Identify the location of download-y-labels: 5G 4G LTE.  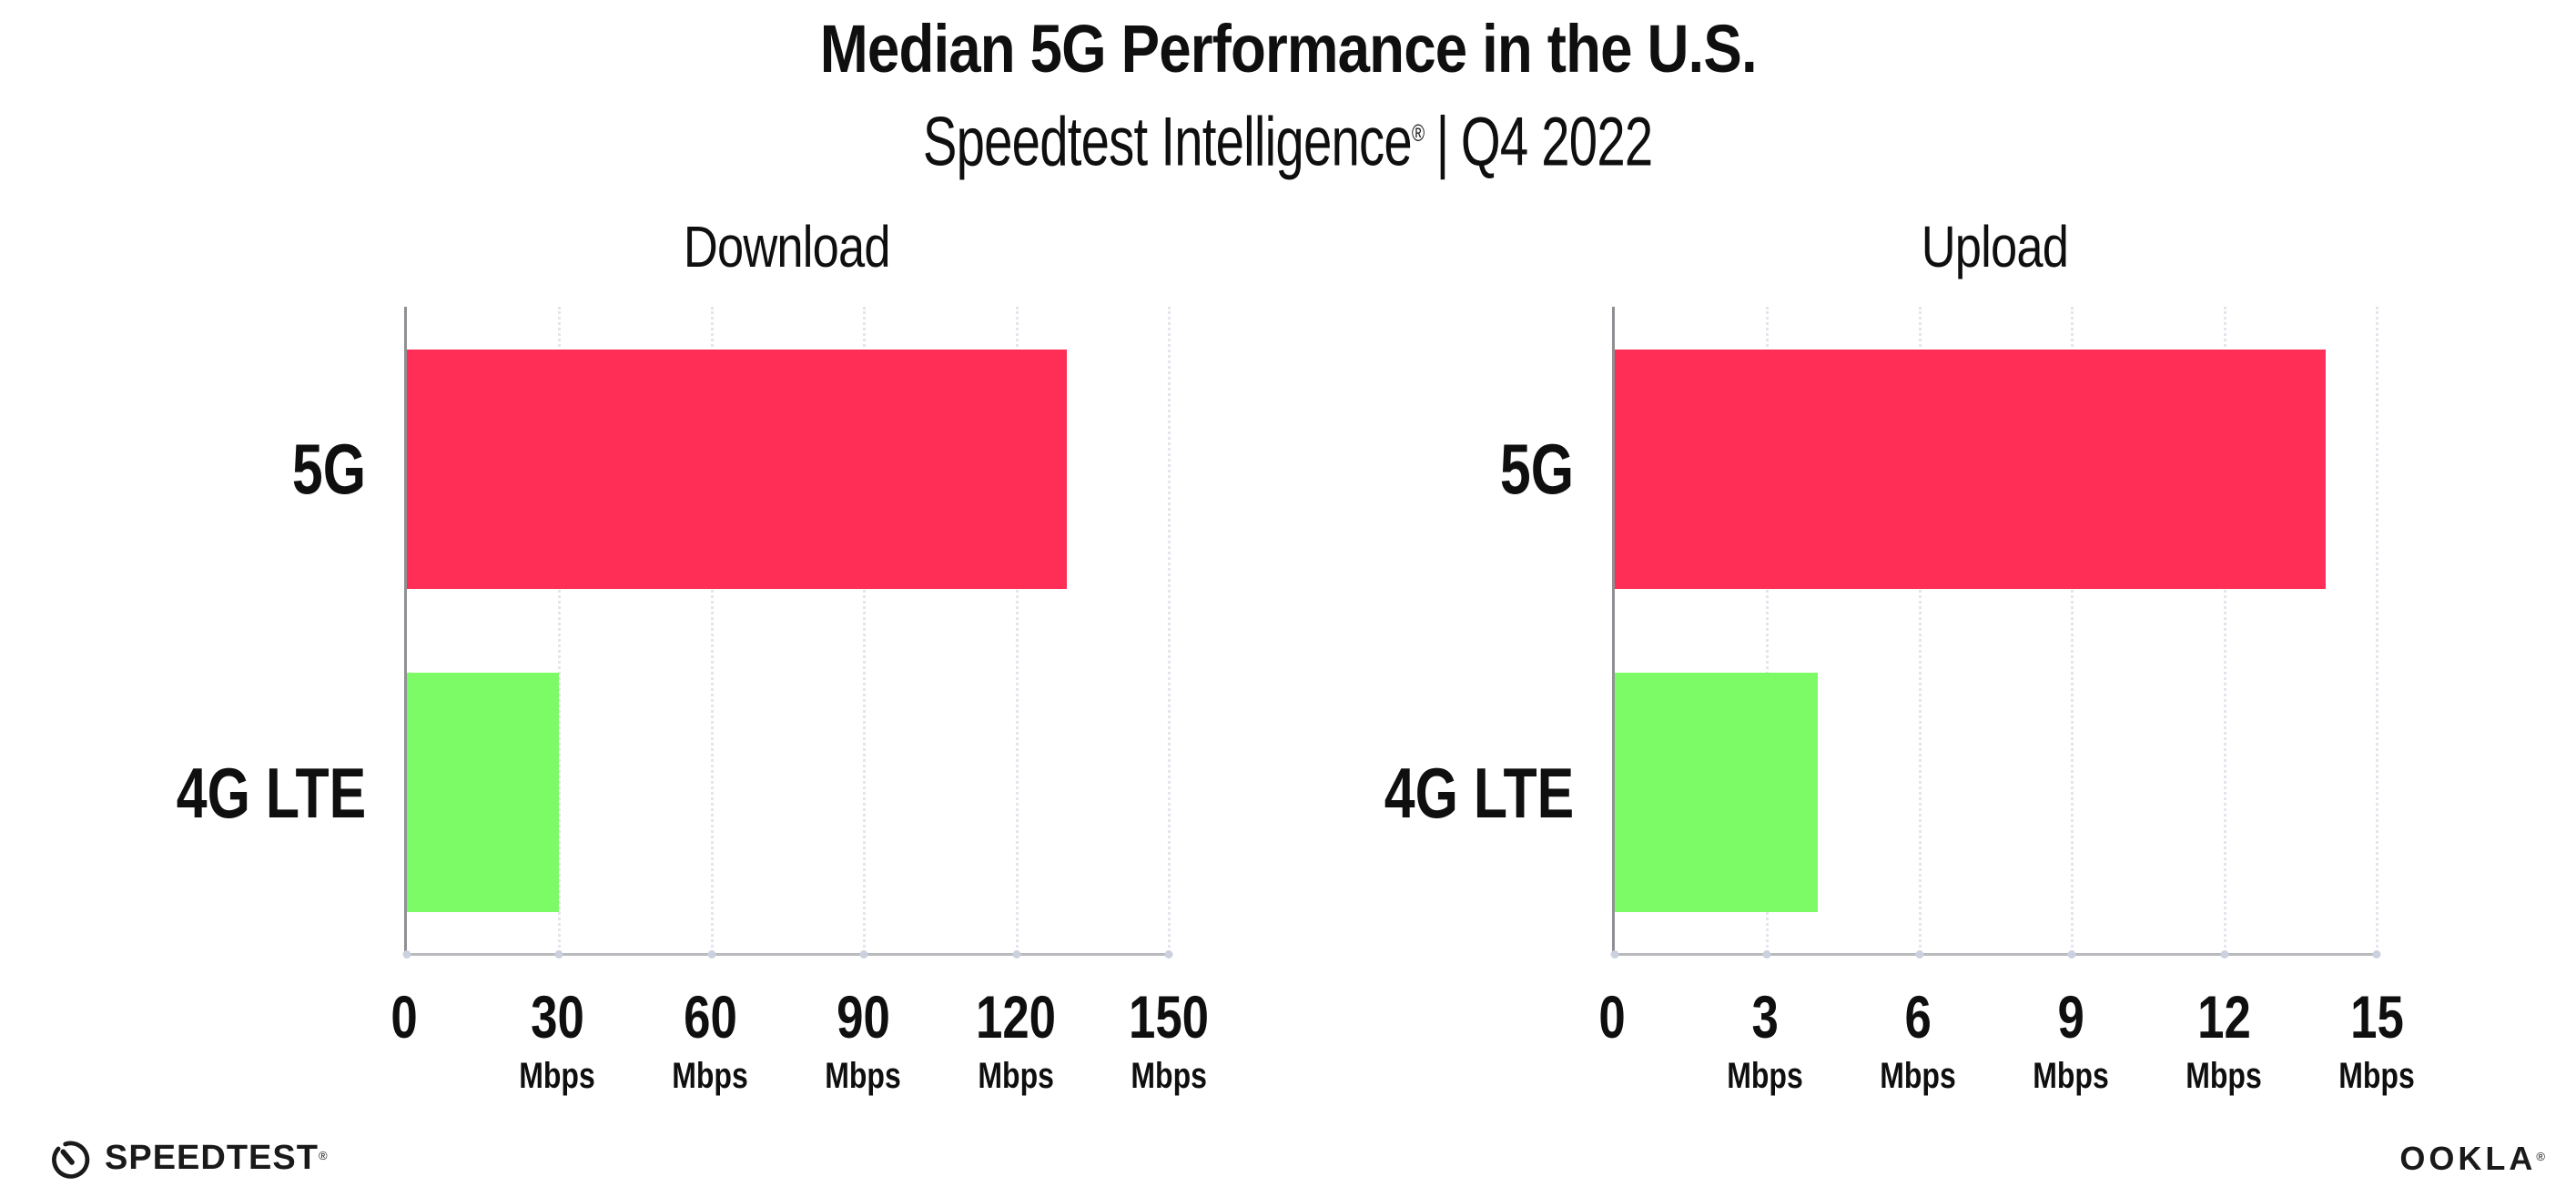
(272, 631).